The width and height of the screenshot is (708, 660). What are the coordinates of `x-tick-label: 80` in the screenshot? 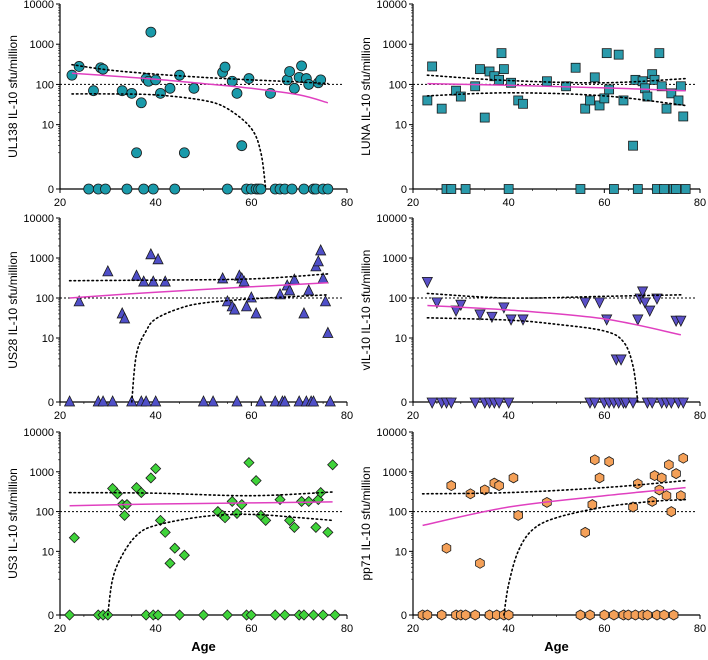 It's located at (347, 203).